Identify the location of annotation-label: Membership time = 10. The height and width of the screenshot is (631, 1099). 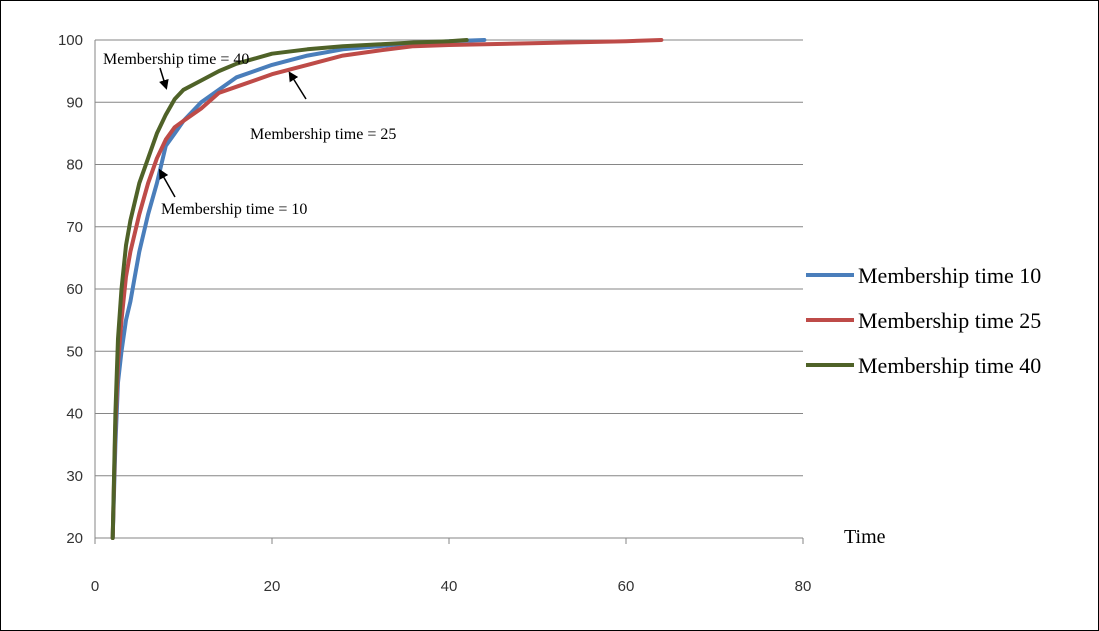
(234, 209).